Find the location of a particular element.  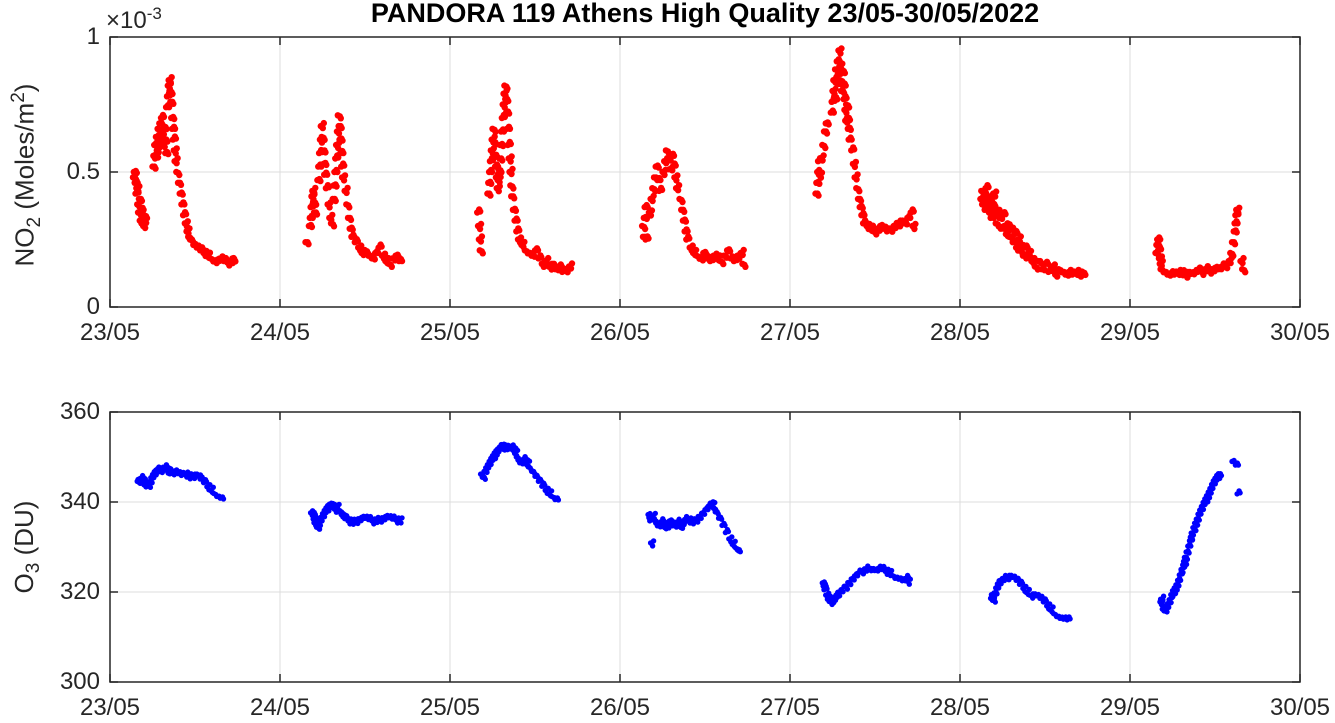

exponent-base: ×10 is located at coordinates (126, 20).